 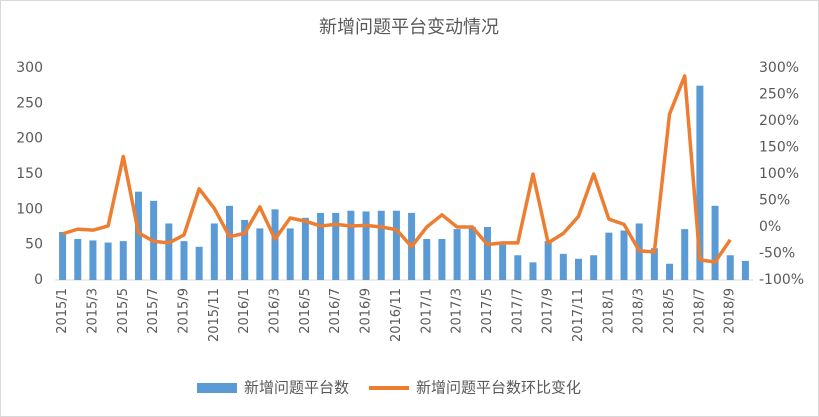 I want to click on x-tick-label: 2015/9, so click(x=183, y=311).